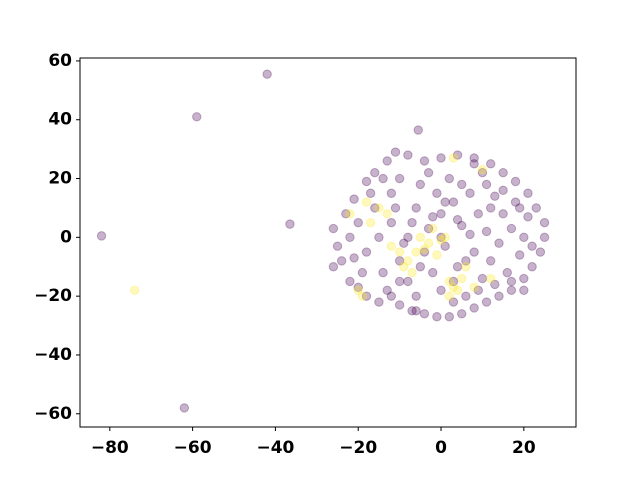  I want to click on y-tick-label: 20, so click(60, 179).